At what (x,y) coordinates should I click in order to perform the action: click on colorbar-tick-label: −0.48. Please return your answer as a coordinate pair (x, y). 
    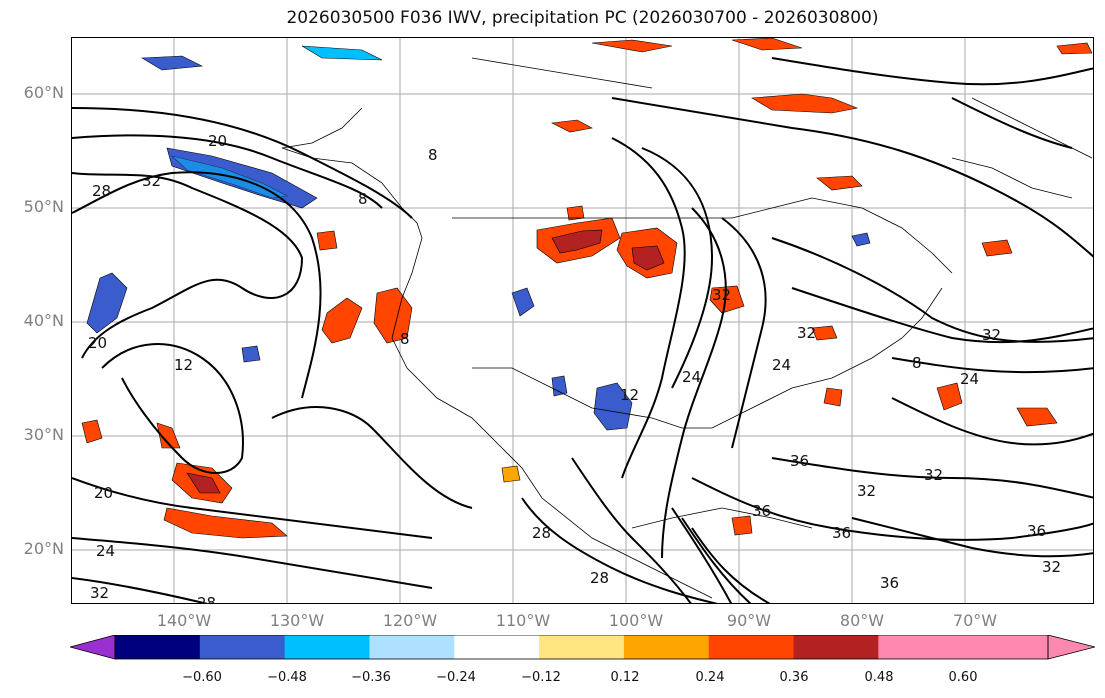
    Looking at the image, I should click on (287, 677).